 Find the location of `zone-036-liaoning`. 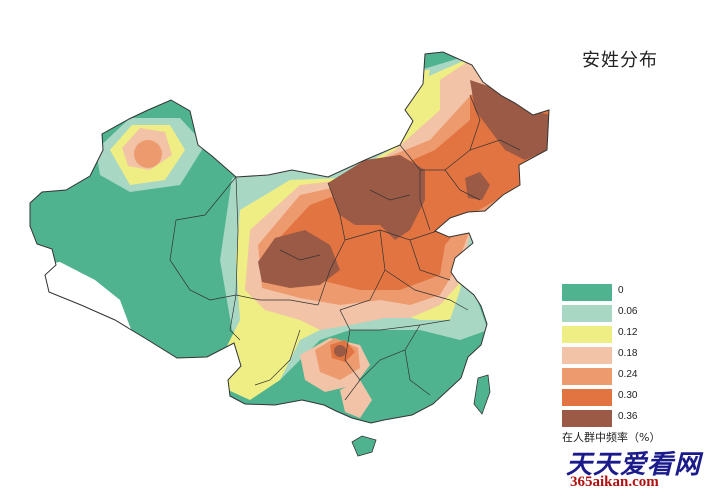

zone-036-liaoning is located at coordinates (477, 186).